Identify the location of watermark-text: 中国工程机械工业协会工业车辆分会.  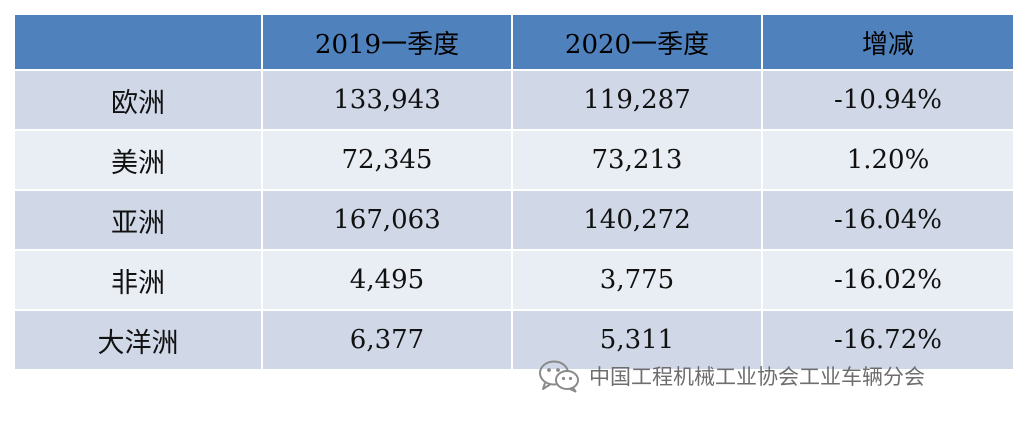
(757, 377).